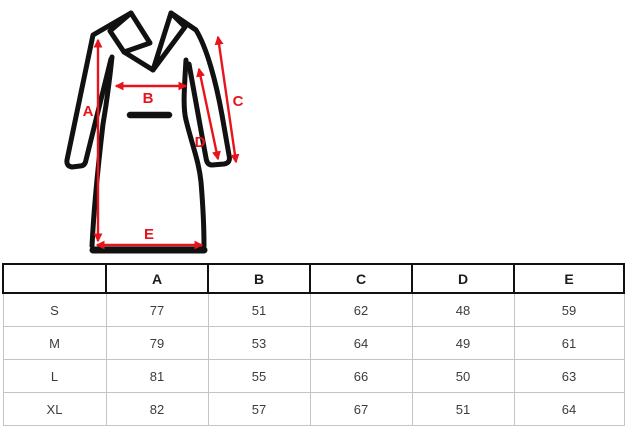 The width and height of the screenshot is (627, 443). Describe the element at coordinates (569, 278) in the screenshot. I see `header-cell-e: E` at that location.